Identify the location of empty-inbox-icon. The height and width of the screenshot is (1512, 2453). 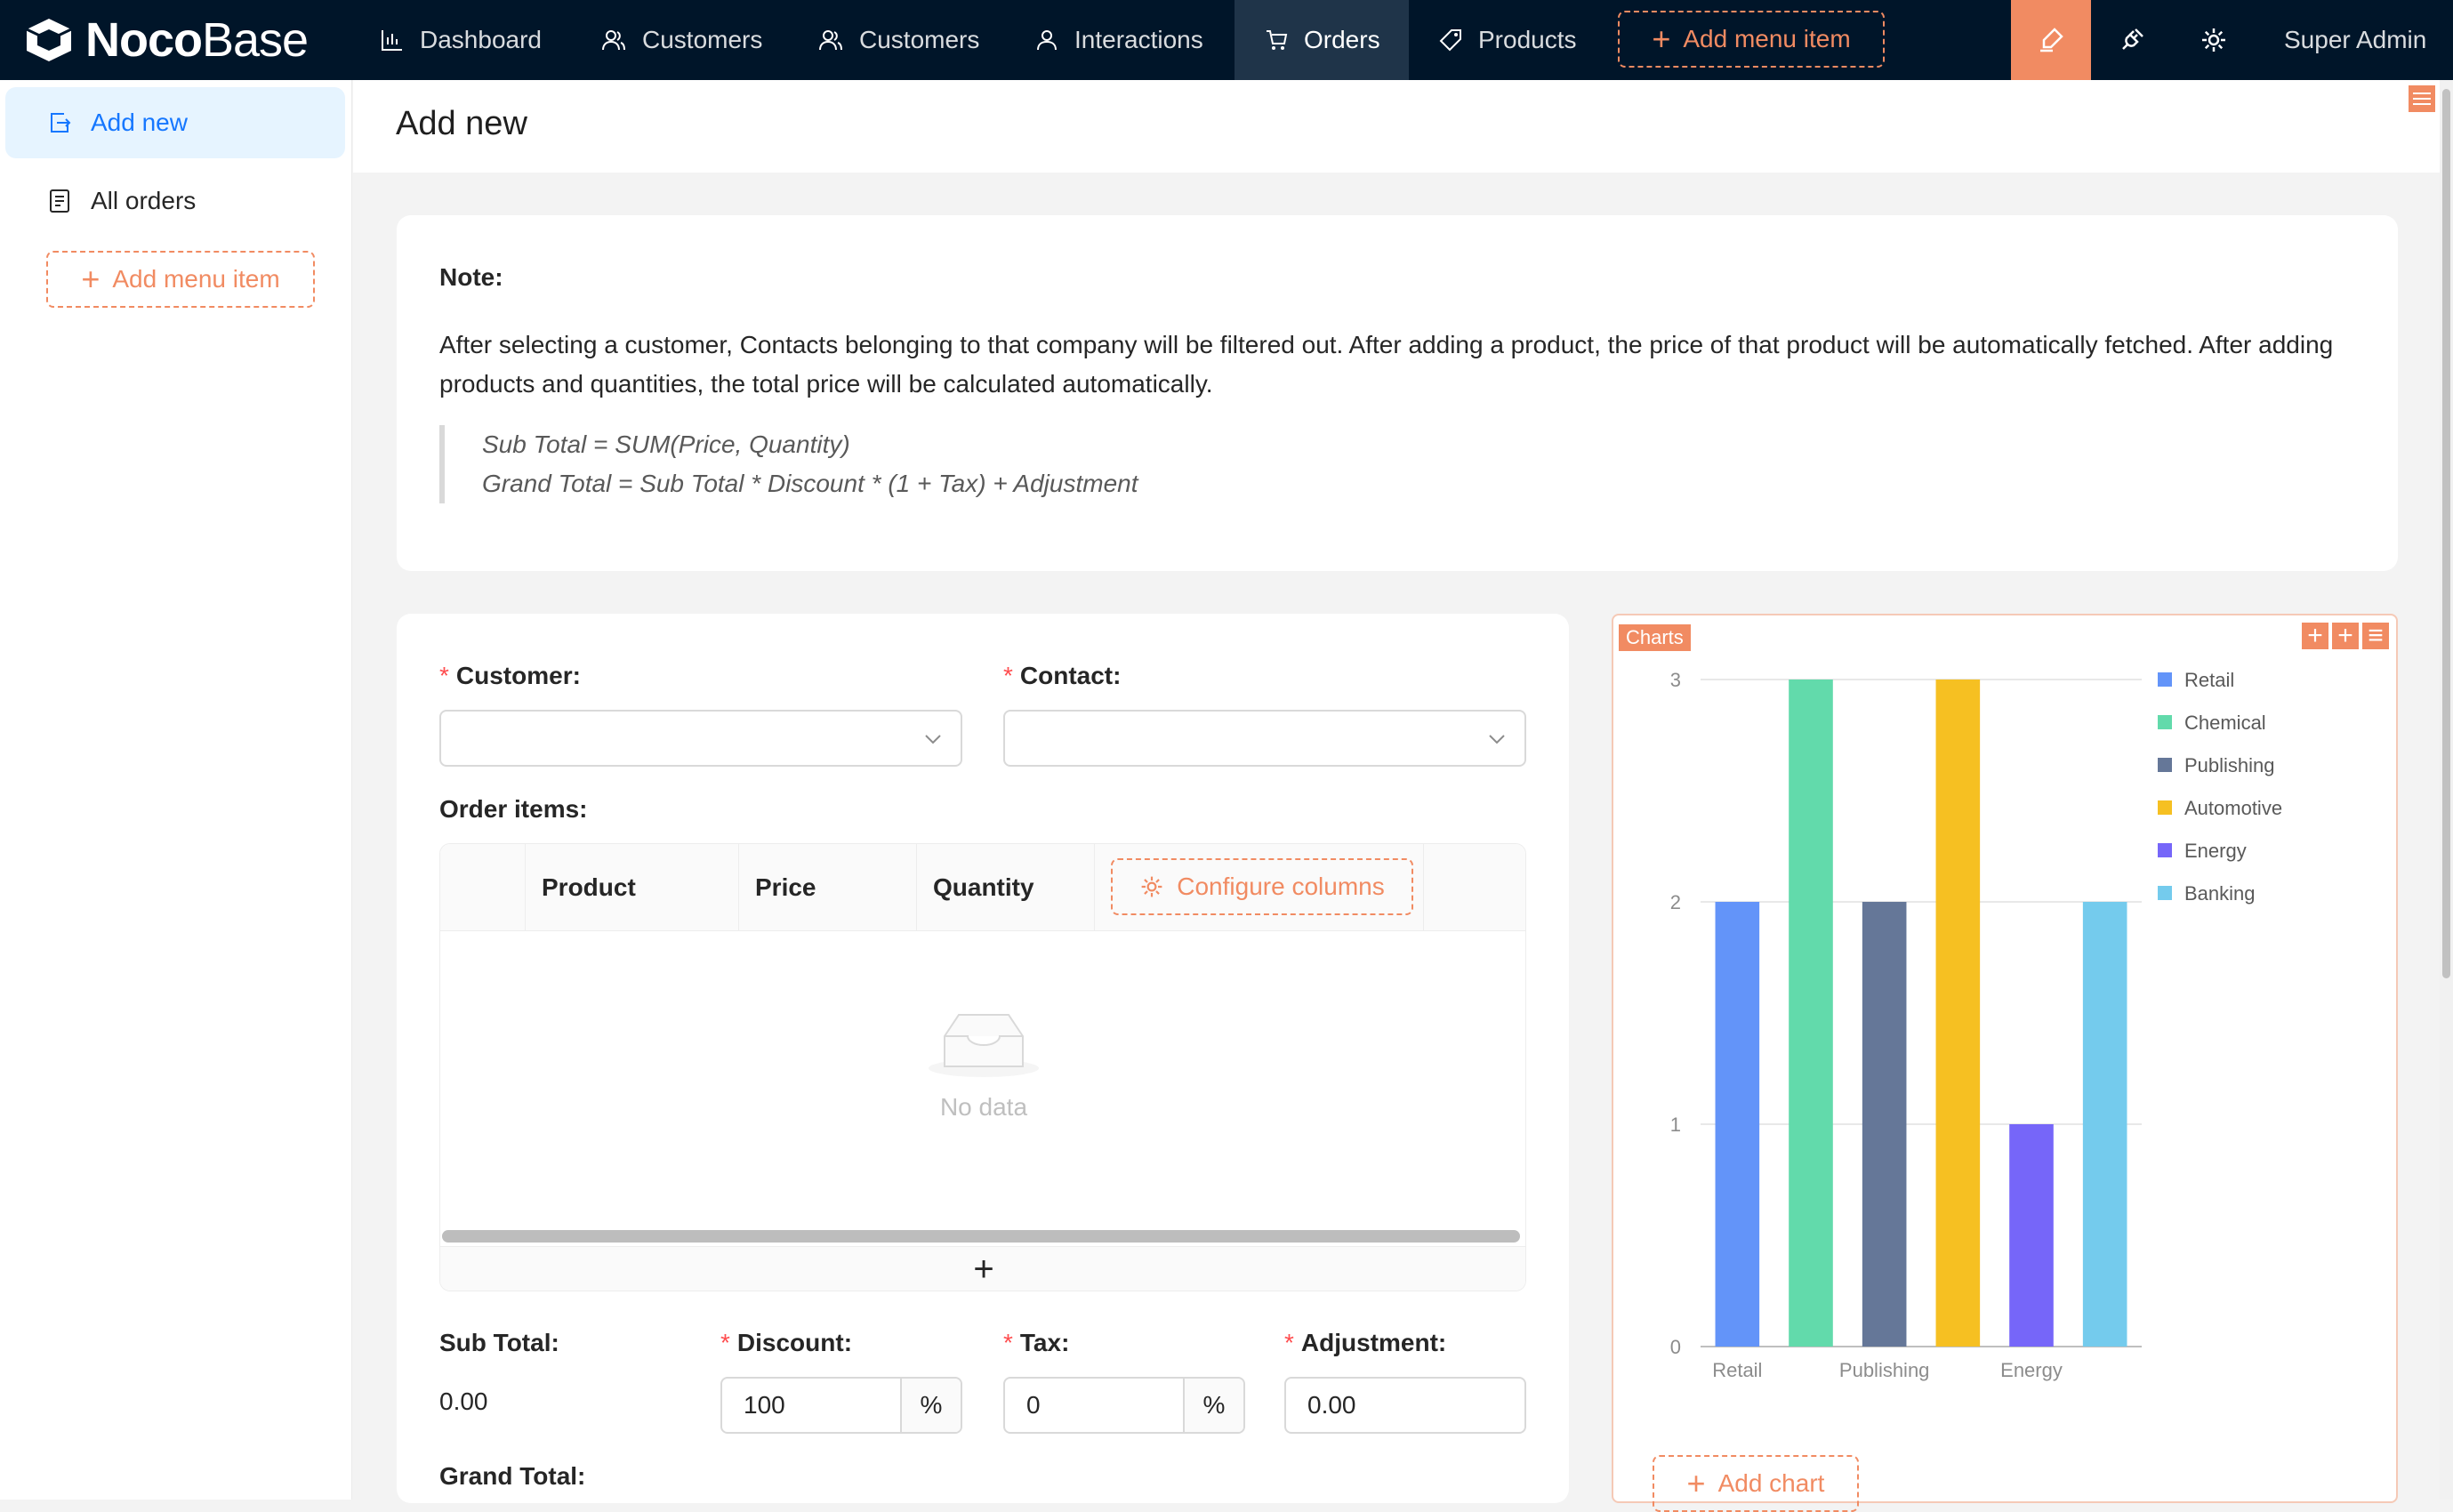
(984, 1045).